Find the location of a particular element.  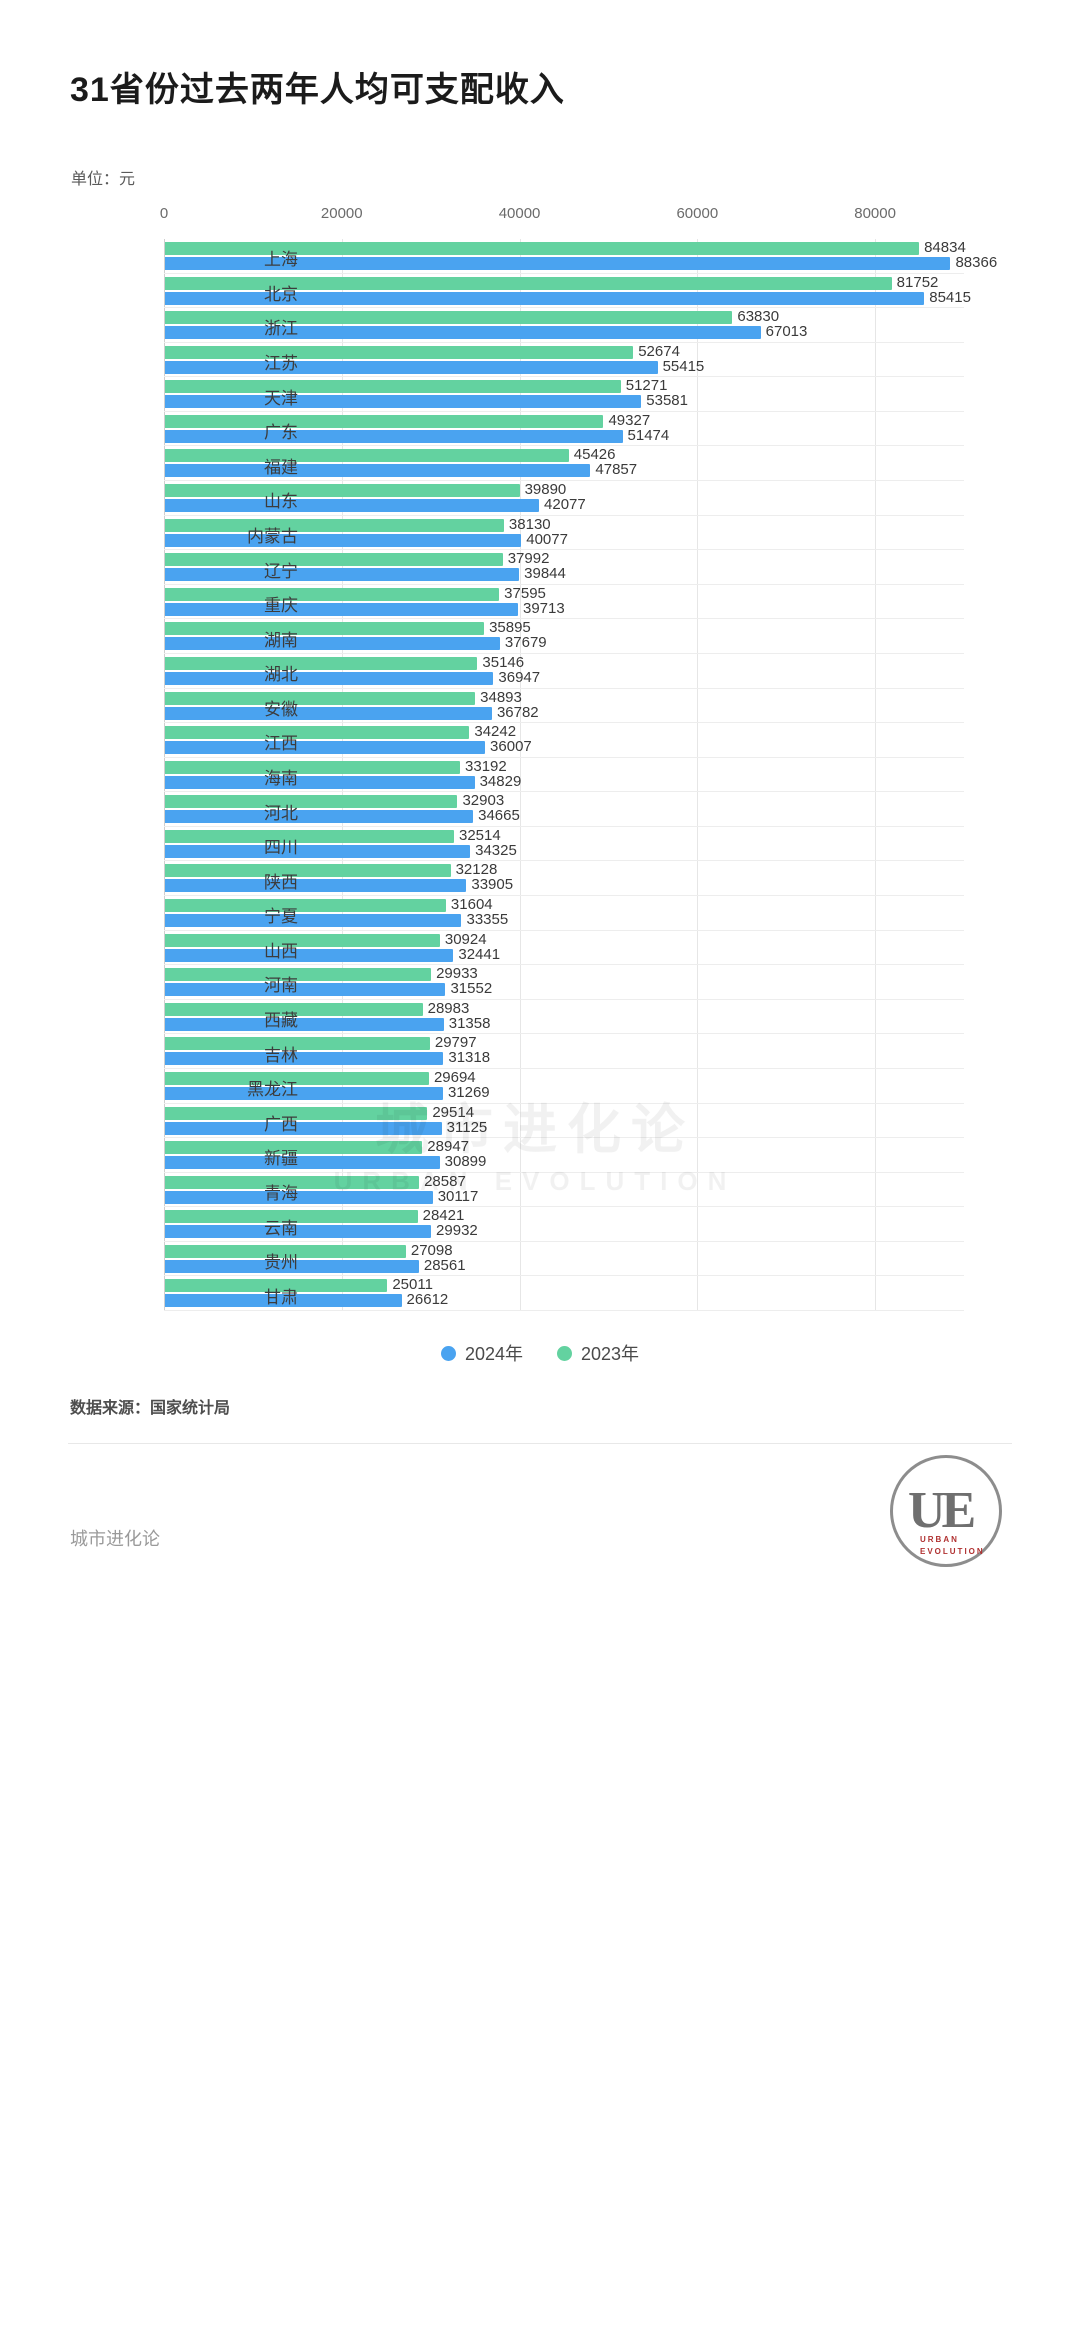

category-label: 云南 is located at coordinates (281, 1228).